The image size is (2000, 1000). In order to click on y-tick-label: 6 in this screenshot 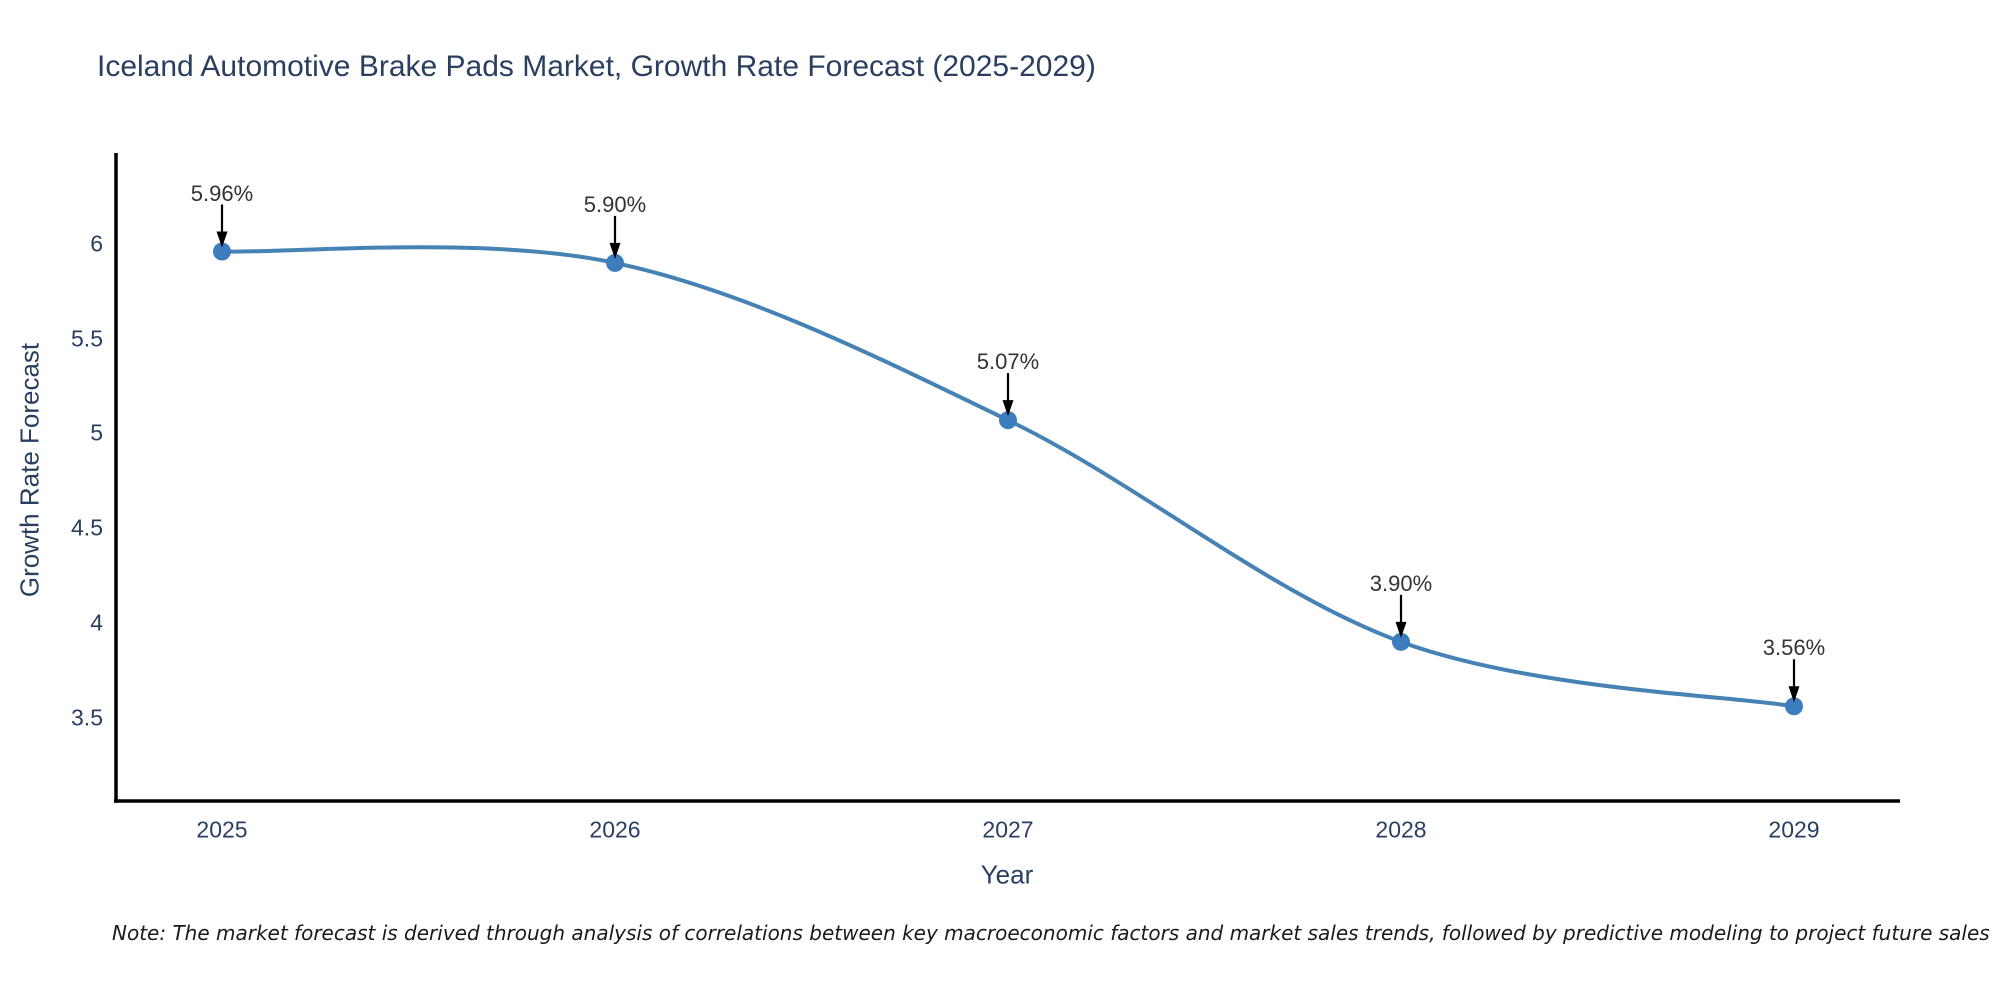, I will do `click(96, 243)`.